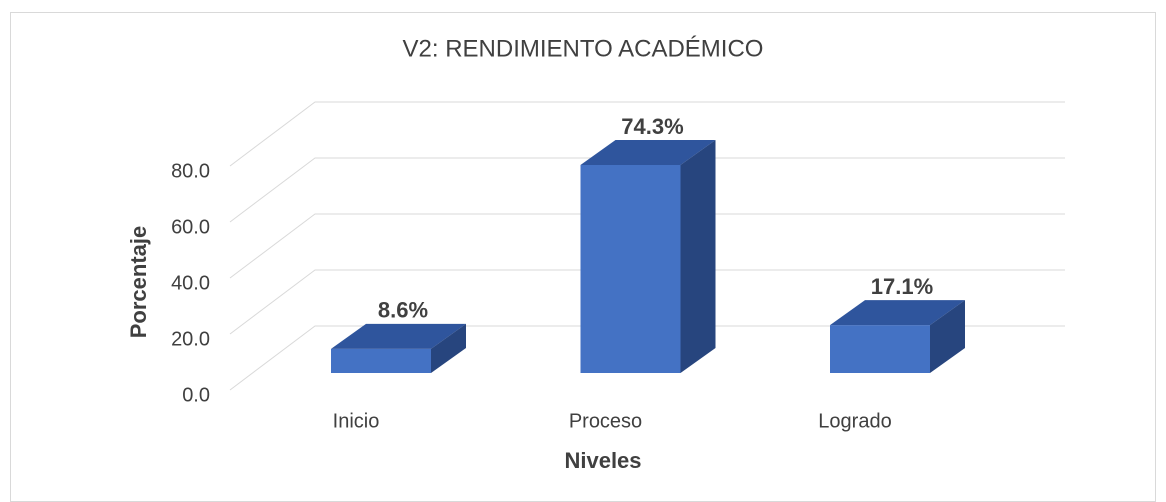 Image resolution: width=1166 pixels, height=502 pixels. Describe the element at coordinates (902, 286) in the screenshot. I see `value-label: 17.1%` at that location.